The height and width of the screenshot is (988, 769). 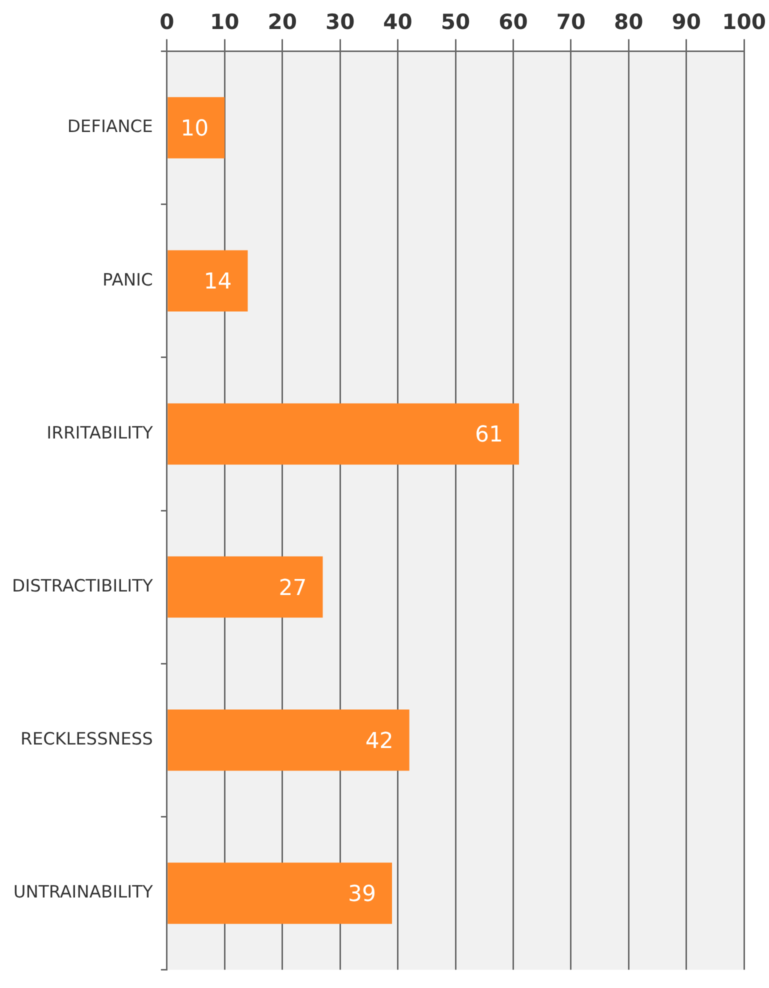 What do you see at coordinates (488, 435) in the screenshot?
I see `data-label: 61` at bounding box center [488, 435].